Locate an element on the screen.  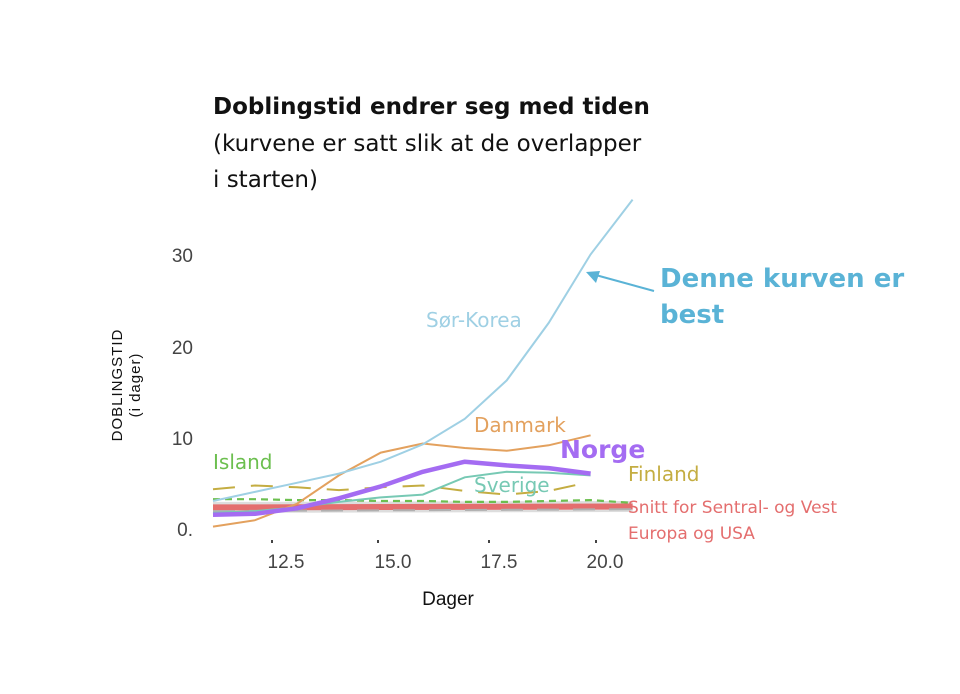
series-label-sor-korea: Sør-Korea is located at coordinates (474, 320).